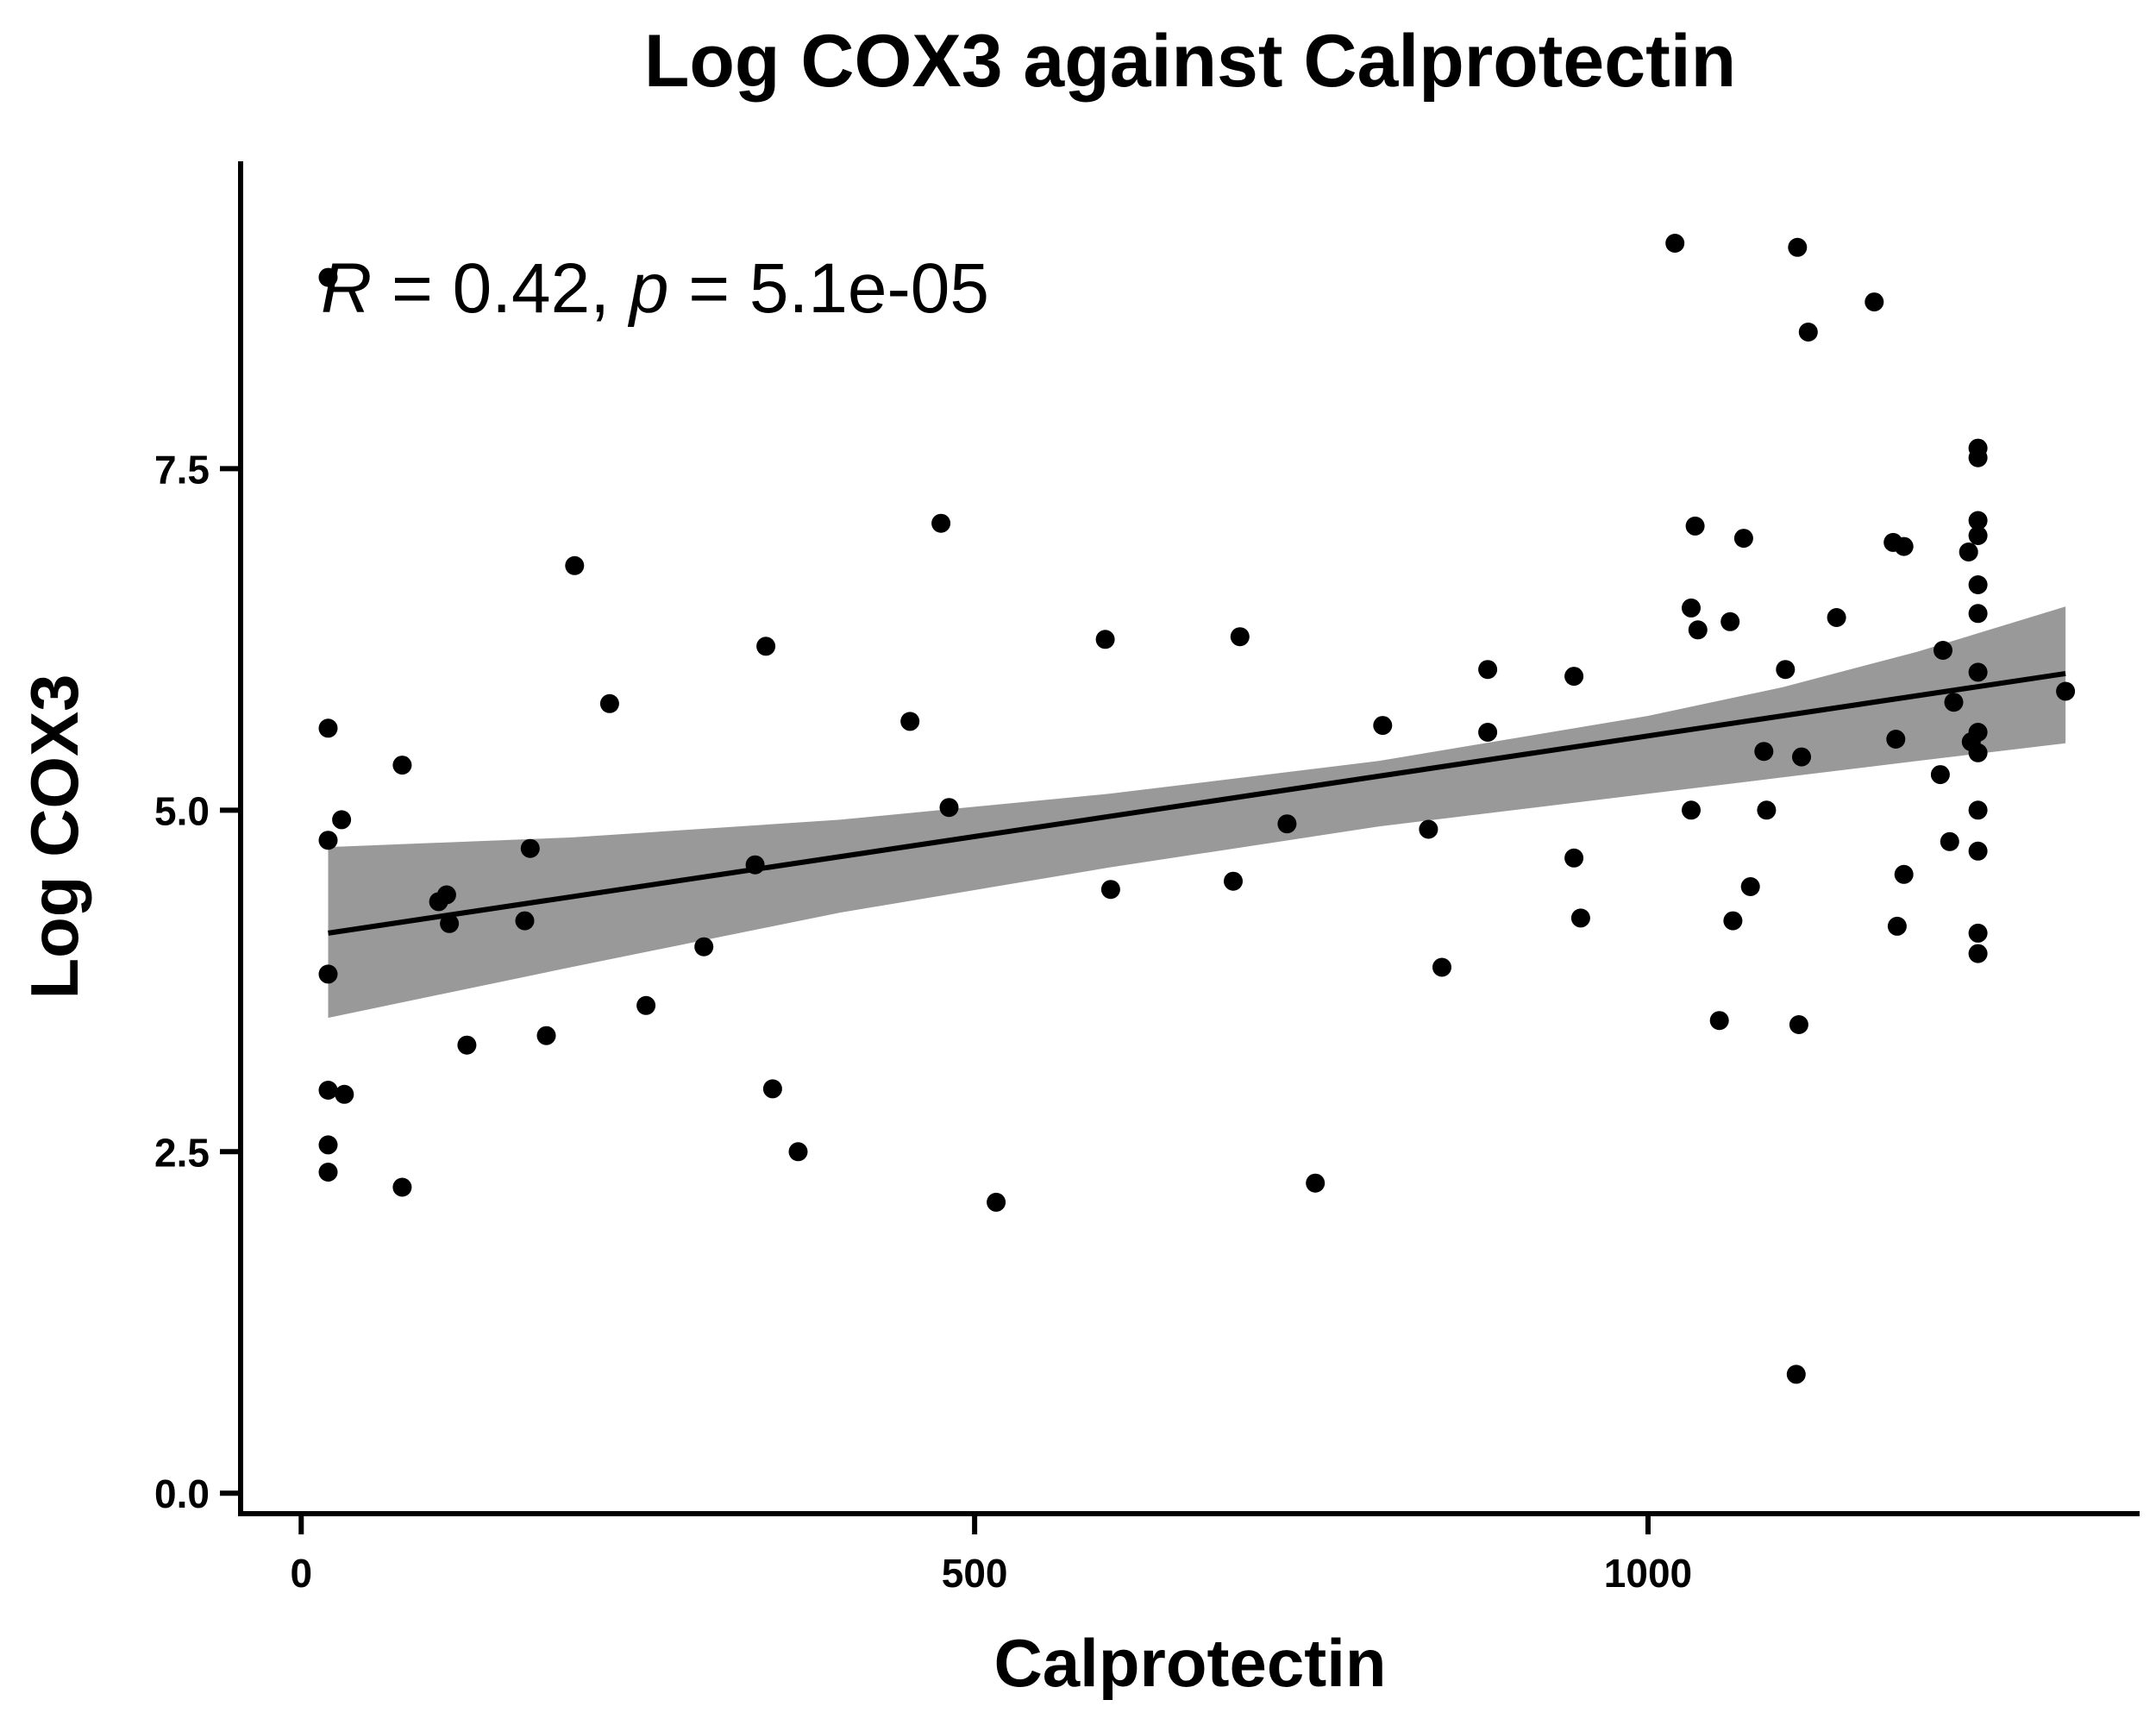  I want to click on r-value: = 0.42,, so click(501, 289).